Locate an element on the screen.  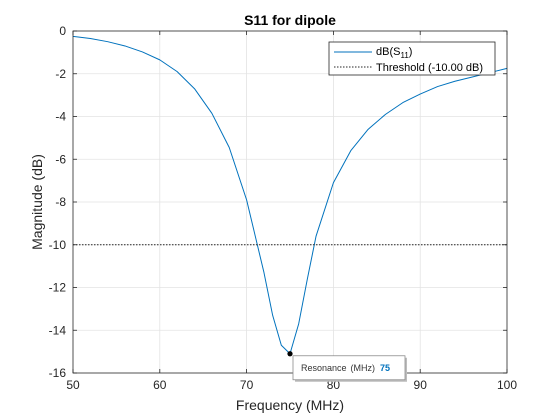
datatip-value: 75 is located at coordinates (385, 368).